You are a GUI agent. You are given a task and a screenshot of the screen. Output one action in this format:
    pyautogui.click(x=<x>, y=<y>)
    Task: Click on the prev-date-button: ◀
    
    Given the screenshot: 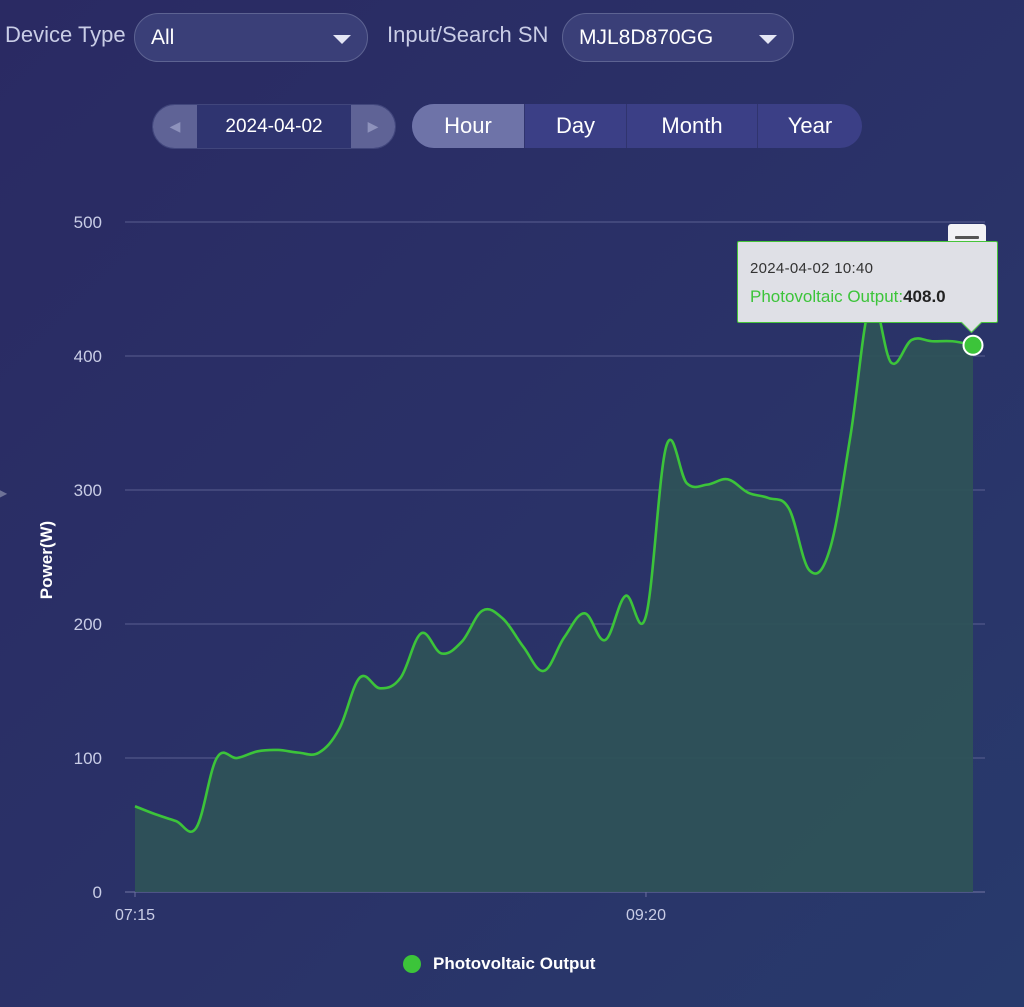 What is the action you would take?
    pyautogui.click(x=175, y=126)
    